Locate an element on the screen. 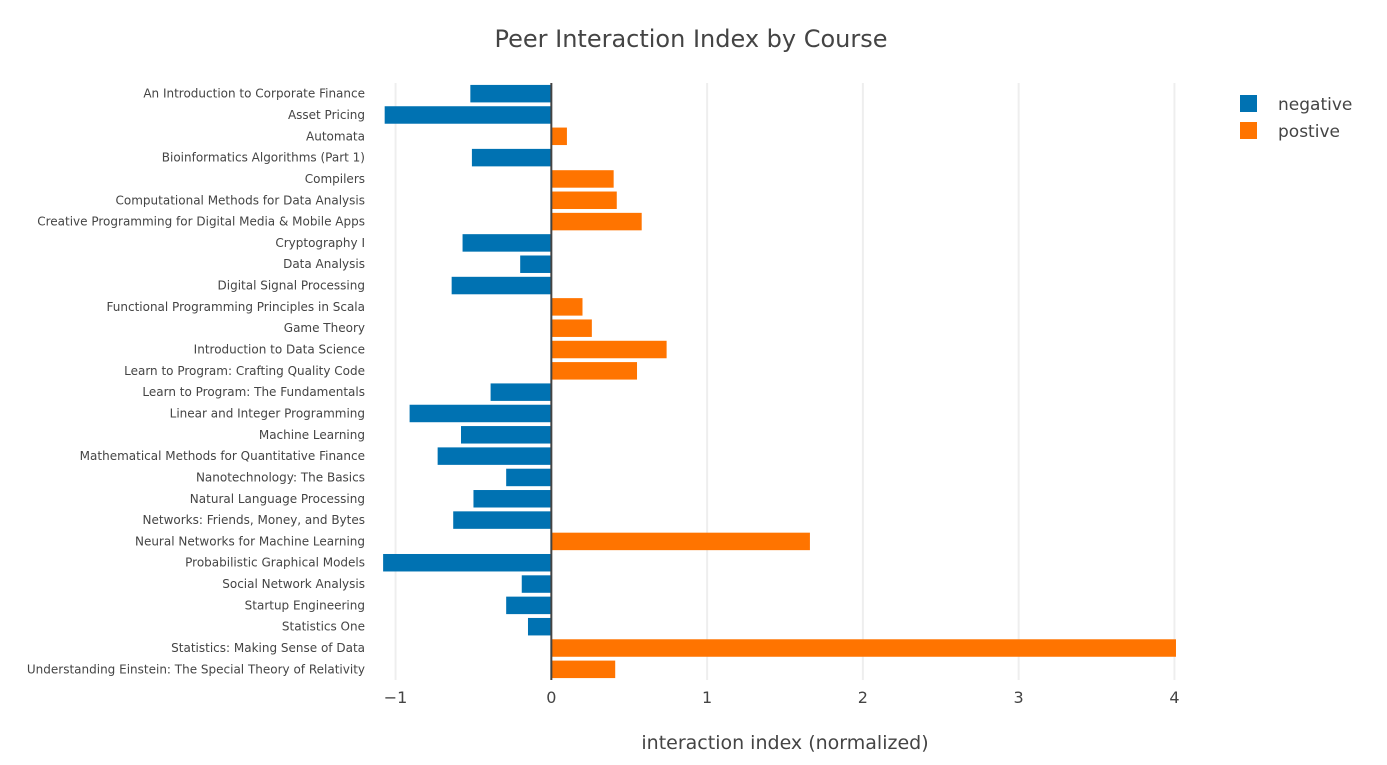 The width and height of the screenshot is (1387, 765). bar-an-introduction-to-corporate-finance is located at coordinates (511, 93).